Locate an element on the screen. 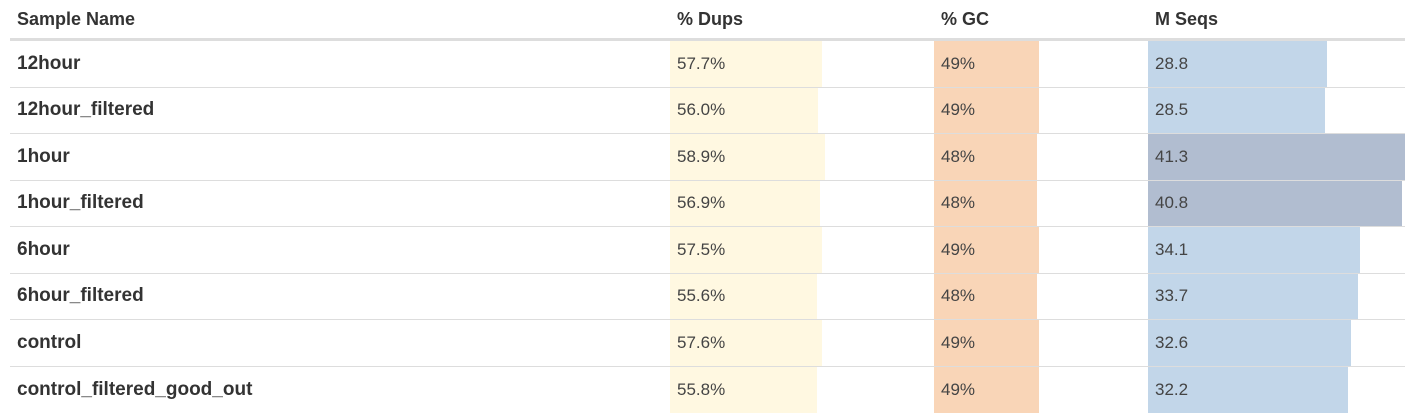  m-seqs-value: 33.7 is located at coordinates (1172, 296).